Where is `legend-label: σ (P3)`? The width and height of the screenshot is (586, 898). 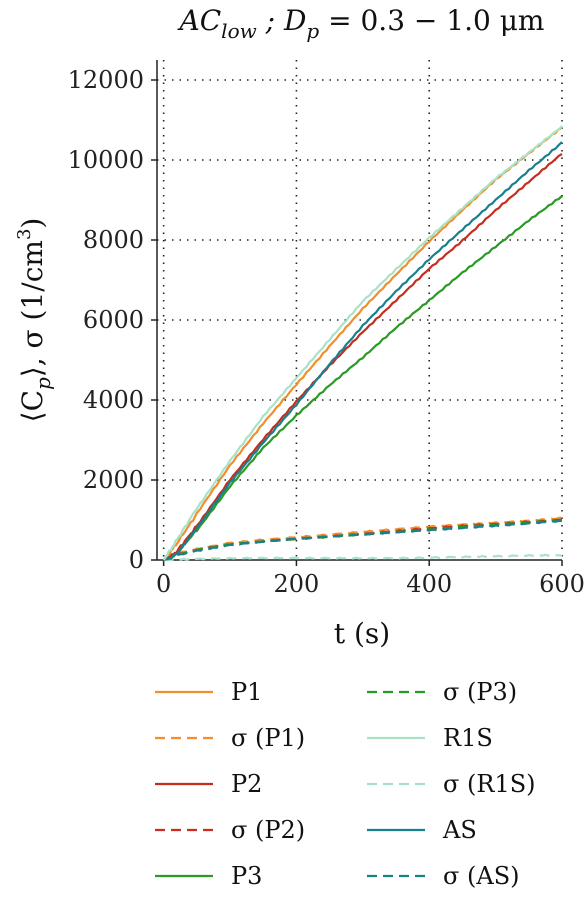 legend-label: σ (P3) is located at coordinates (480, 692).